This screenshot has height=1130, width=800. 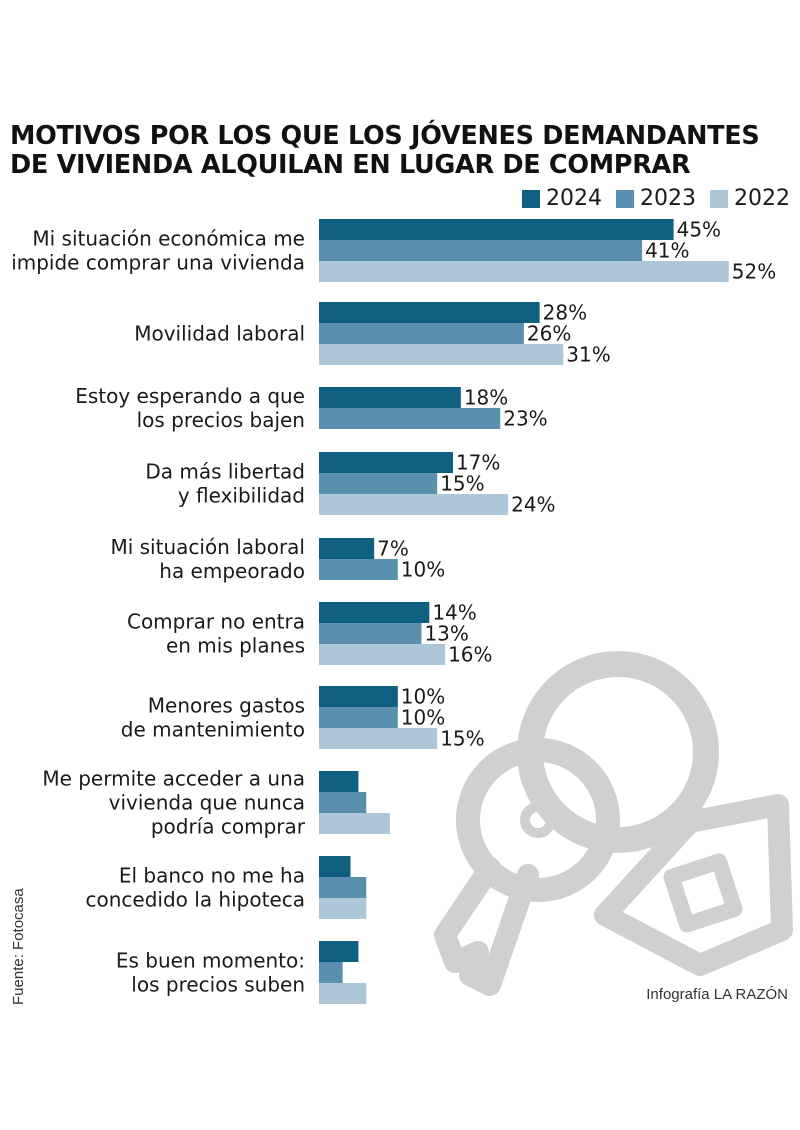 What do you see at coordinates (533, 505) in the screenshot?
I see `value-label-2022-cat-4: 24%` at bounding box center [533, 505].